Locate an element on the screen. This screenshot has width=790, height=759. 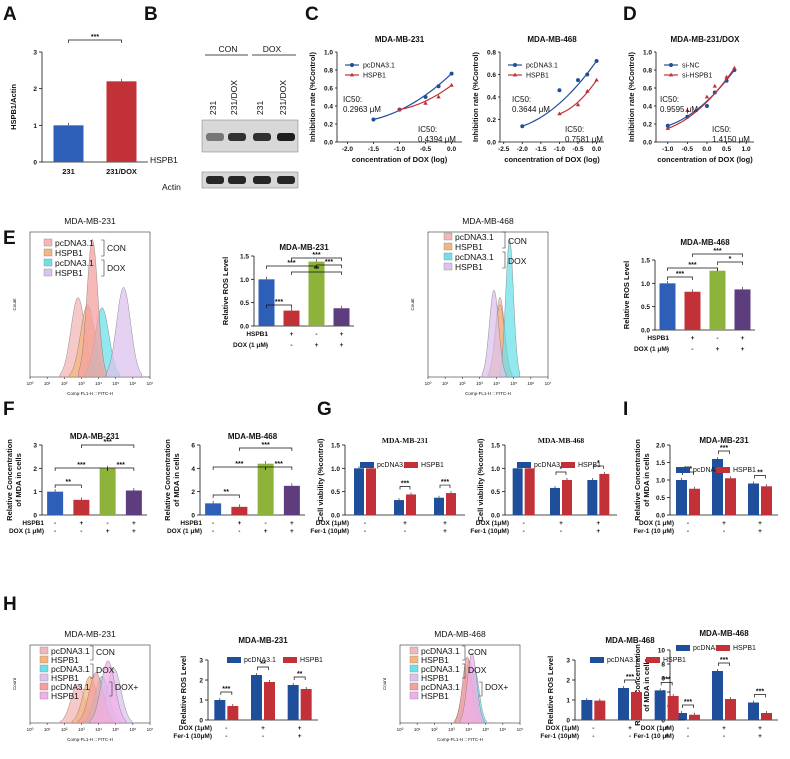
blot-membrane is located at coordinates (250, 180).